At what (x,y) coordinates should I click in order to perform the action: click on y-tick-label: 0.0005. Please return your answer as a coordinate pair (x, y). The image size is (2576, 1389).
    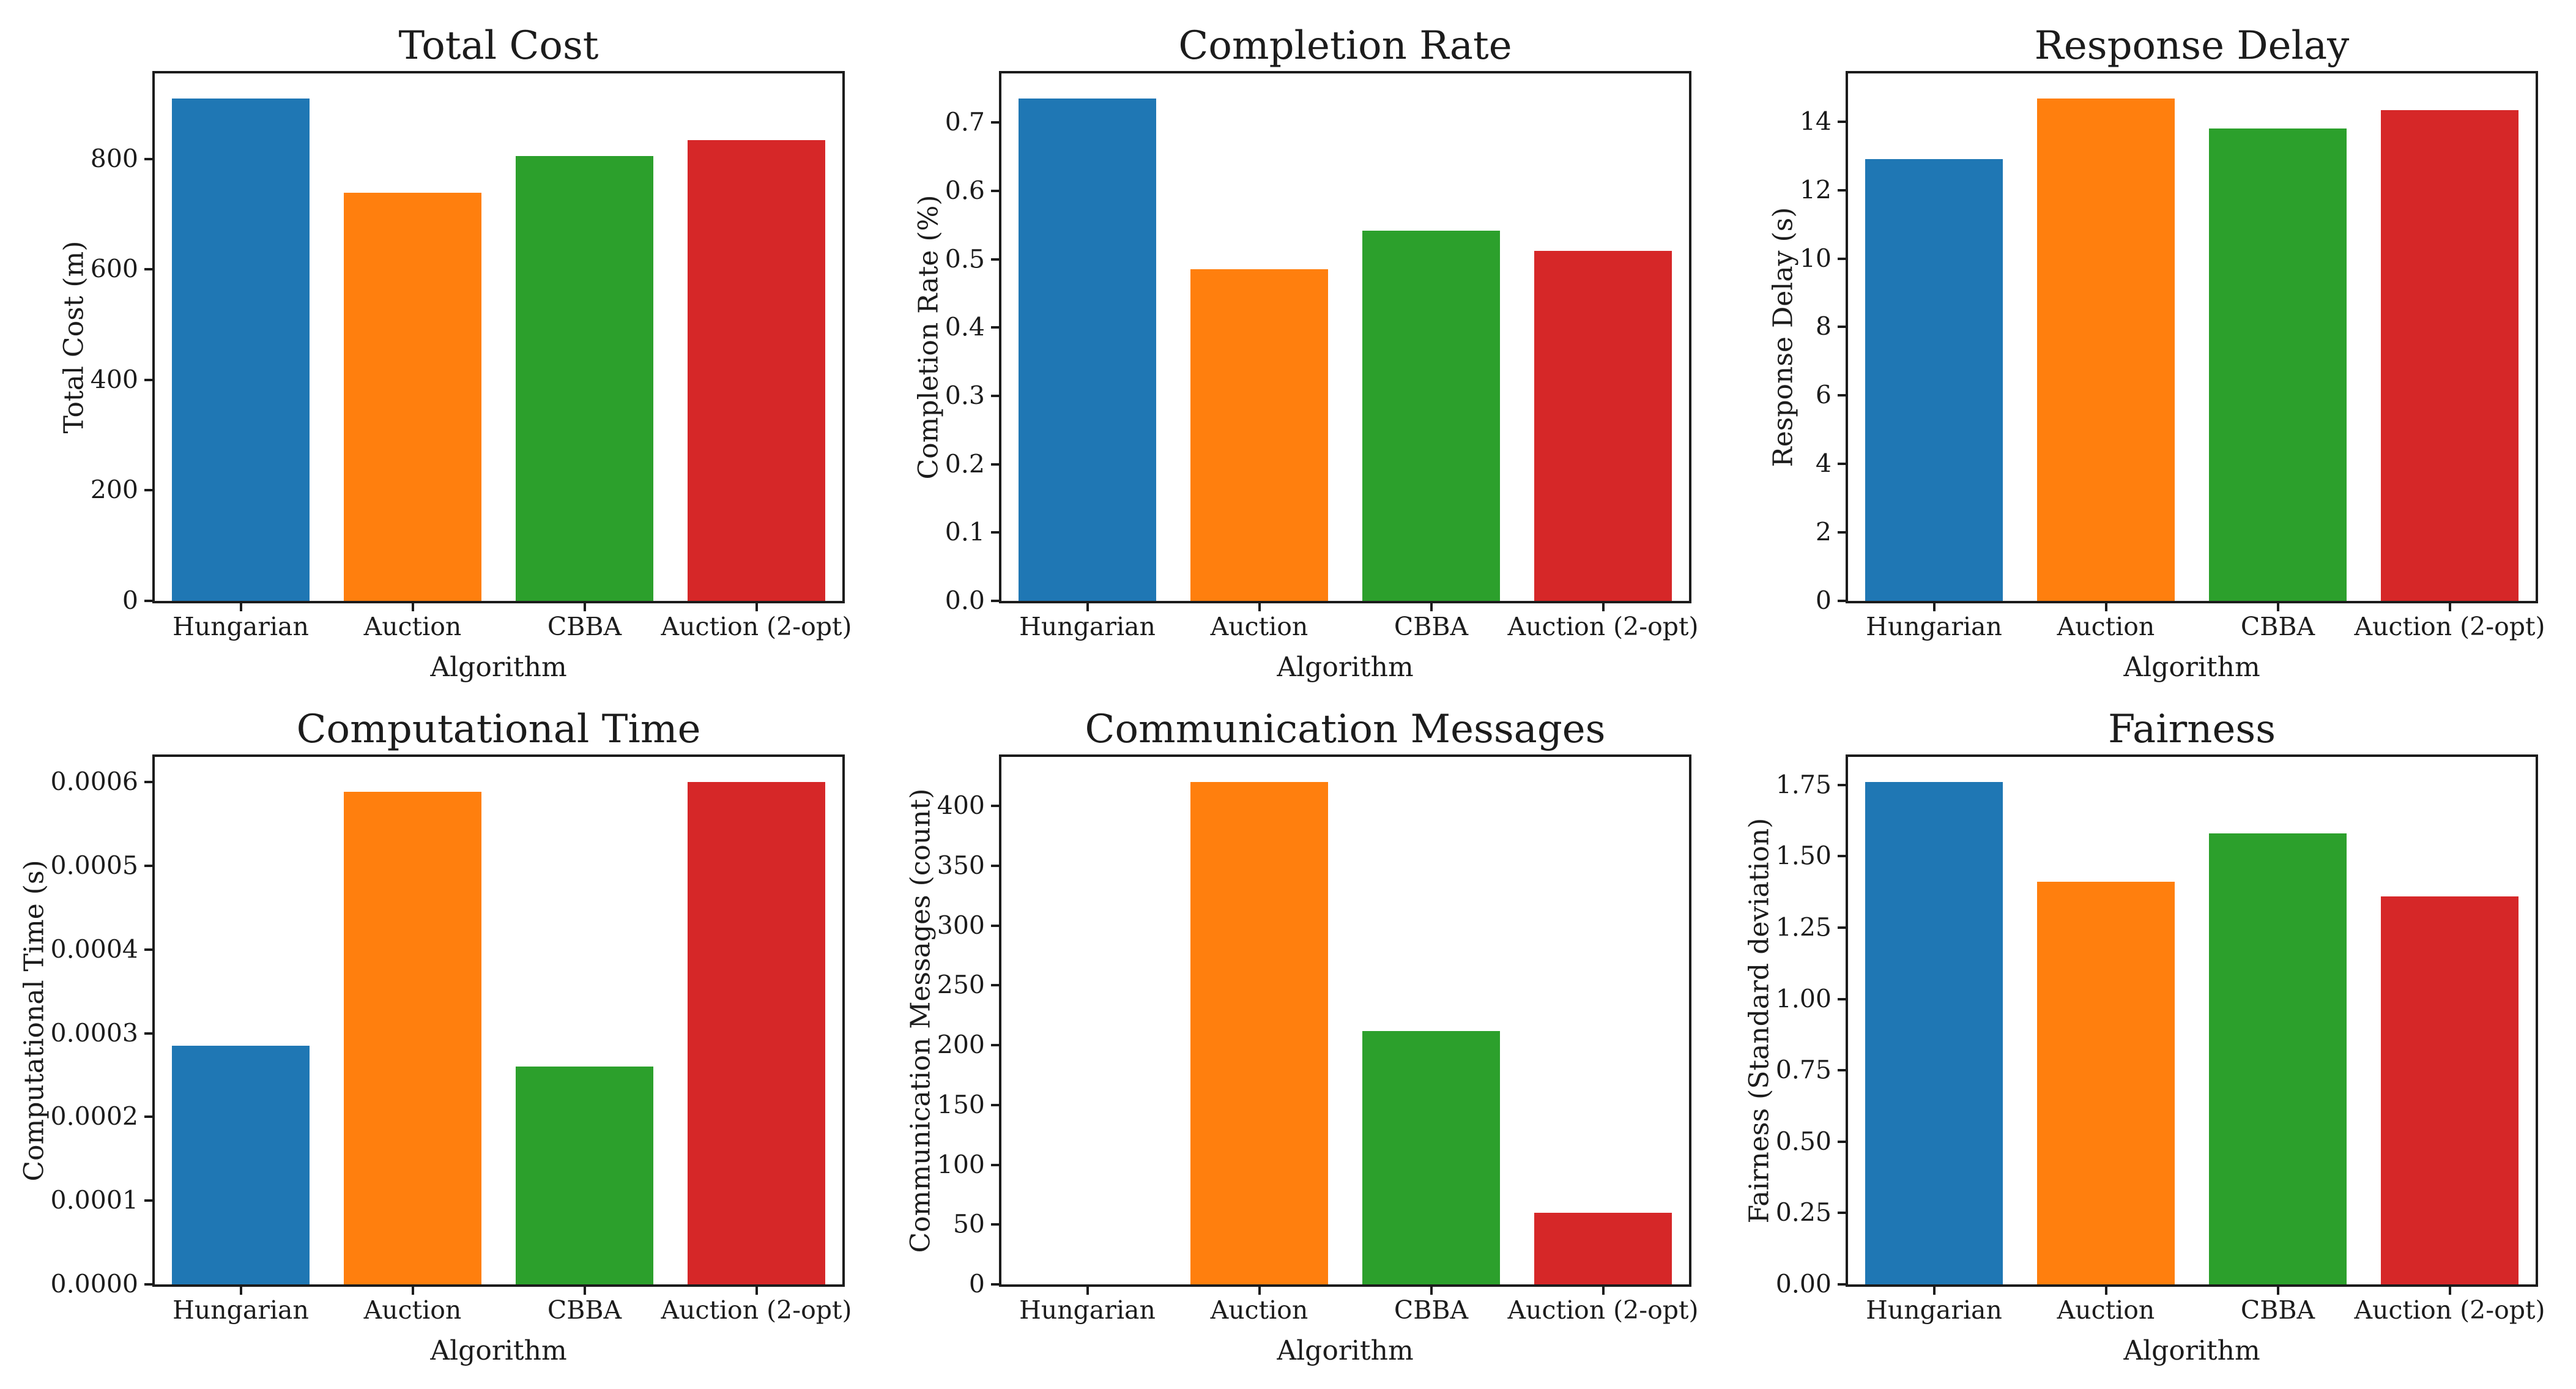
    Looking at the image, I should click on (94, 866).